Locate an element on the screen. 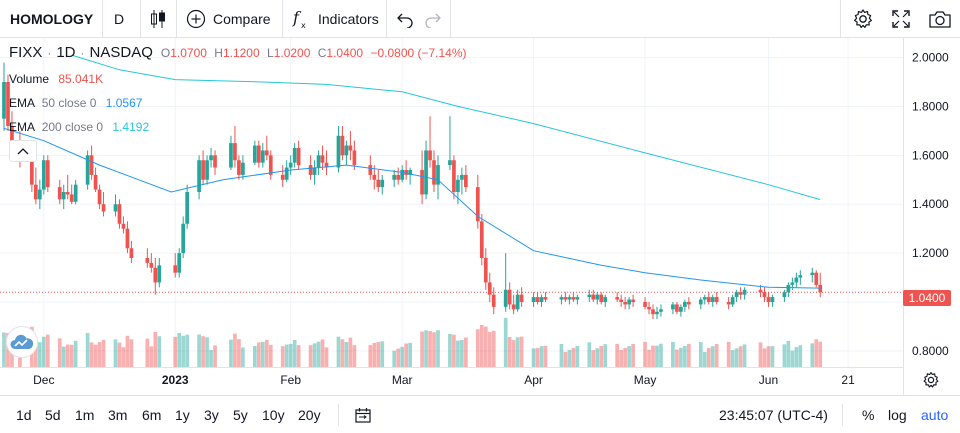 This screenshot has width=960, height=433. date-range-button is located at coordinates (363, 414).